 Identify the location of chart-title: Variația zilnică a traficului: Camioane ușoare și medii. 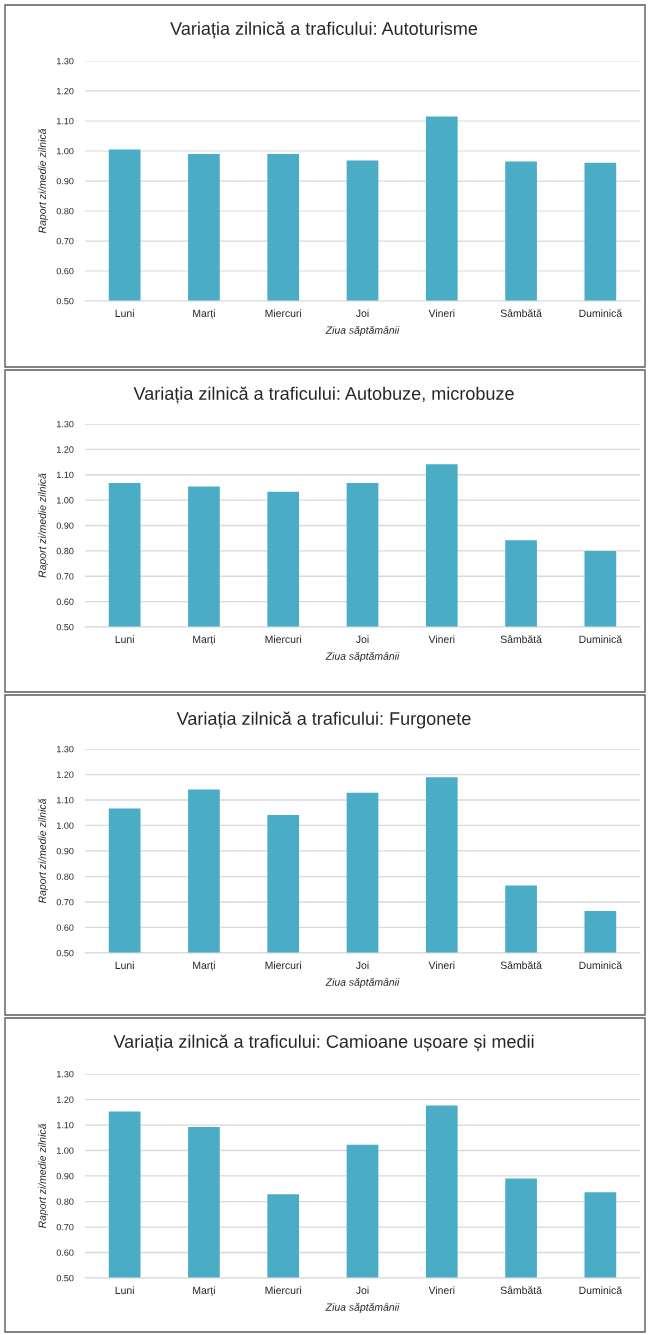
(323, 1043).